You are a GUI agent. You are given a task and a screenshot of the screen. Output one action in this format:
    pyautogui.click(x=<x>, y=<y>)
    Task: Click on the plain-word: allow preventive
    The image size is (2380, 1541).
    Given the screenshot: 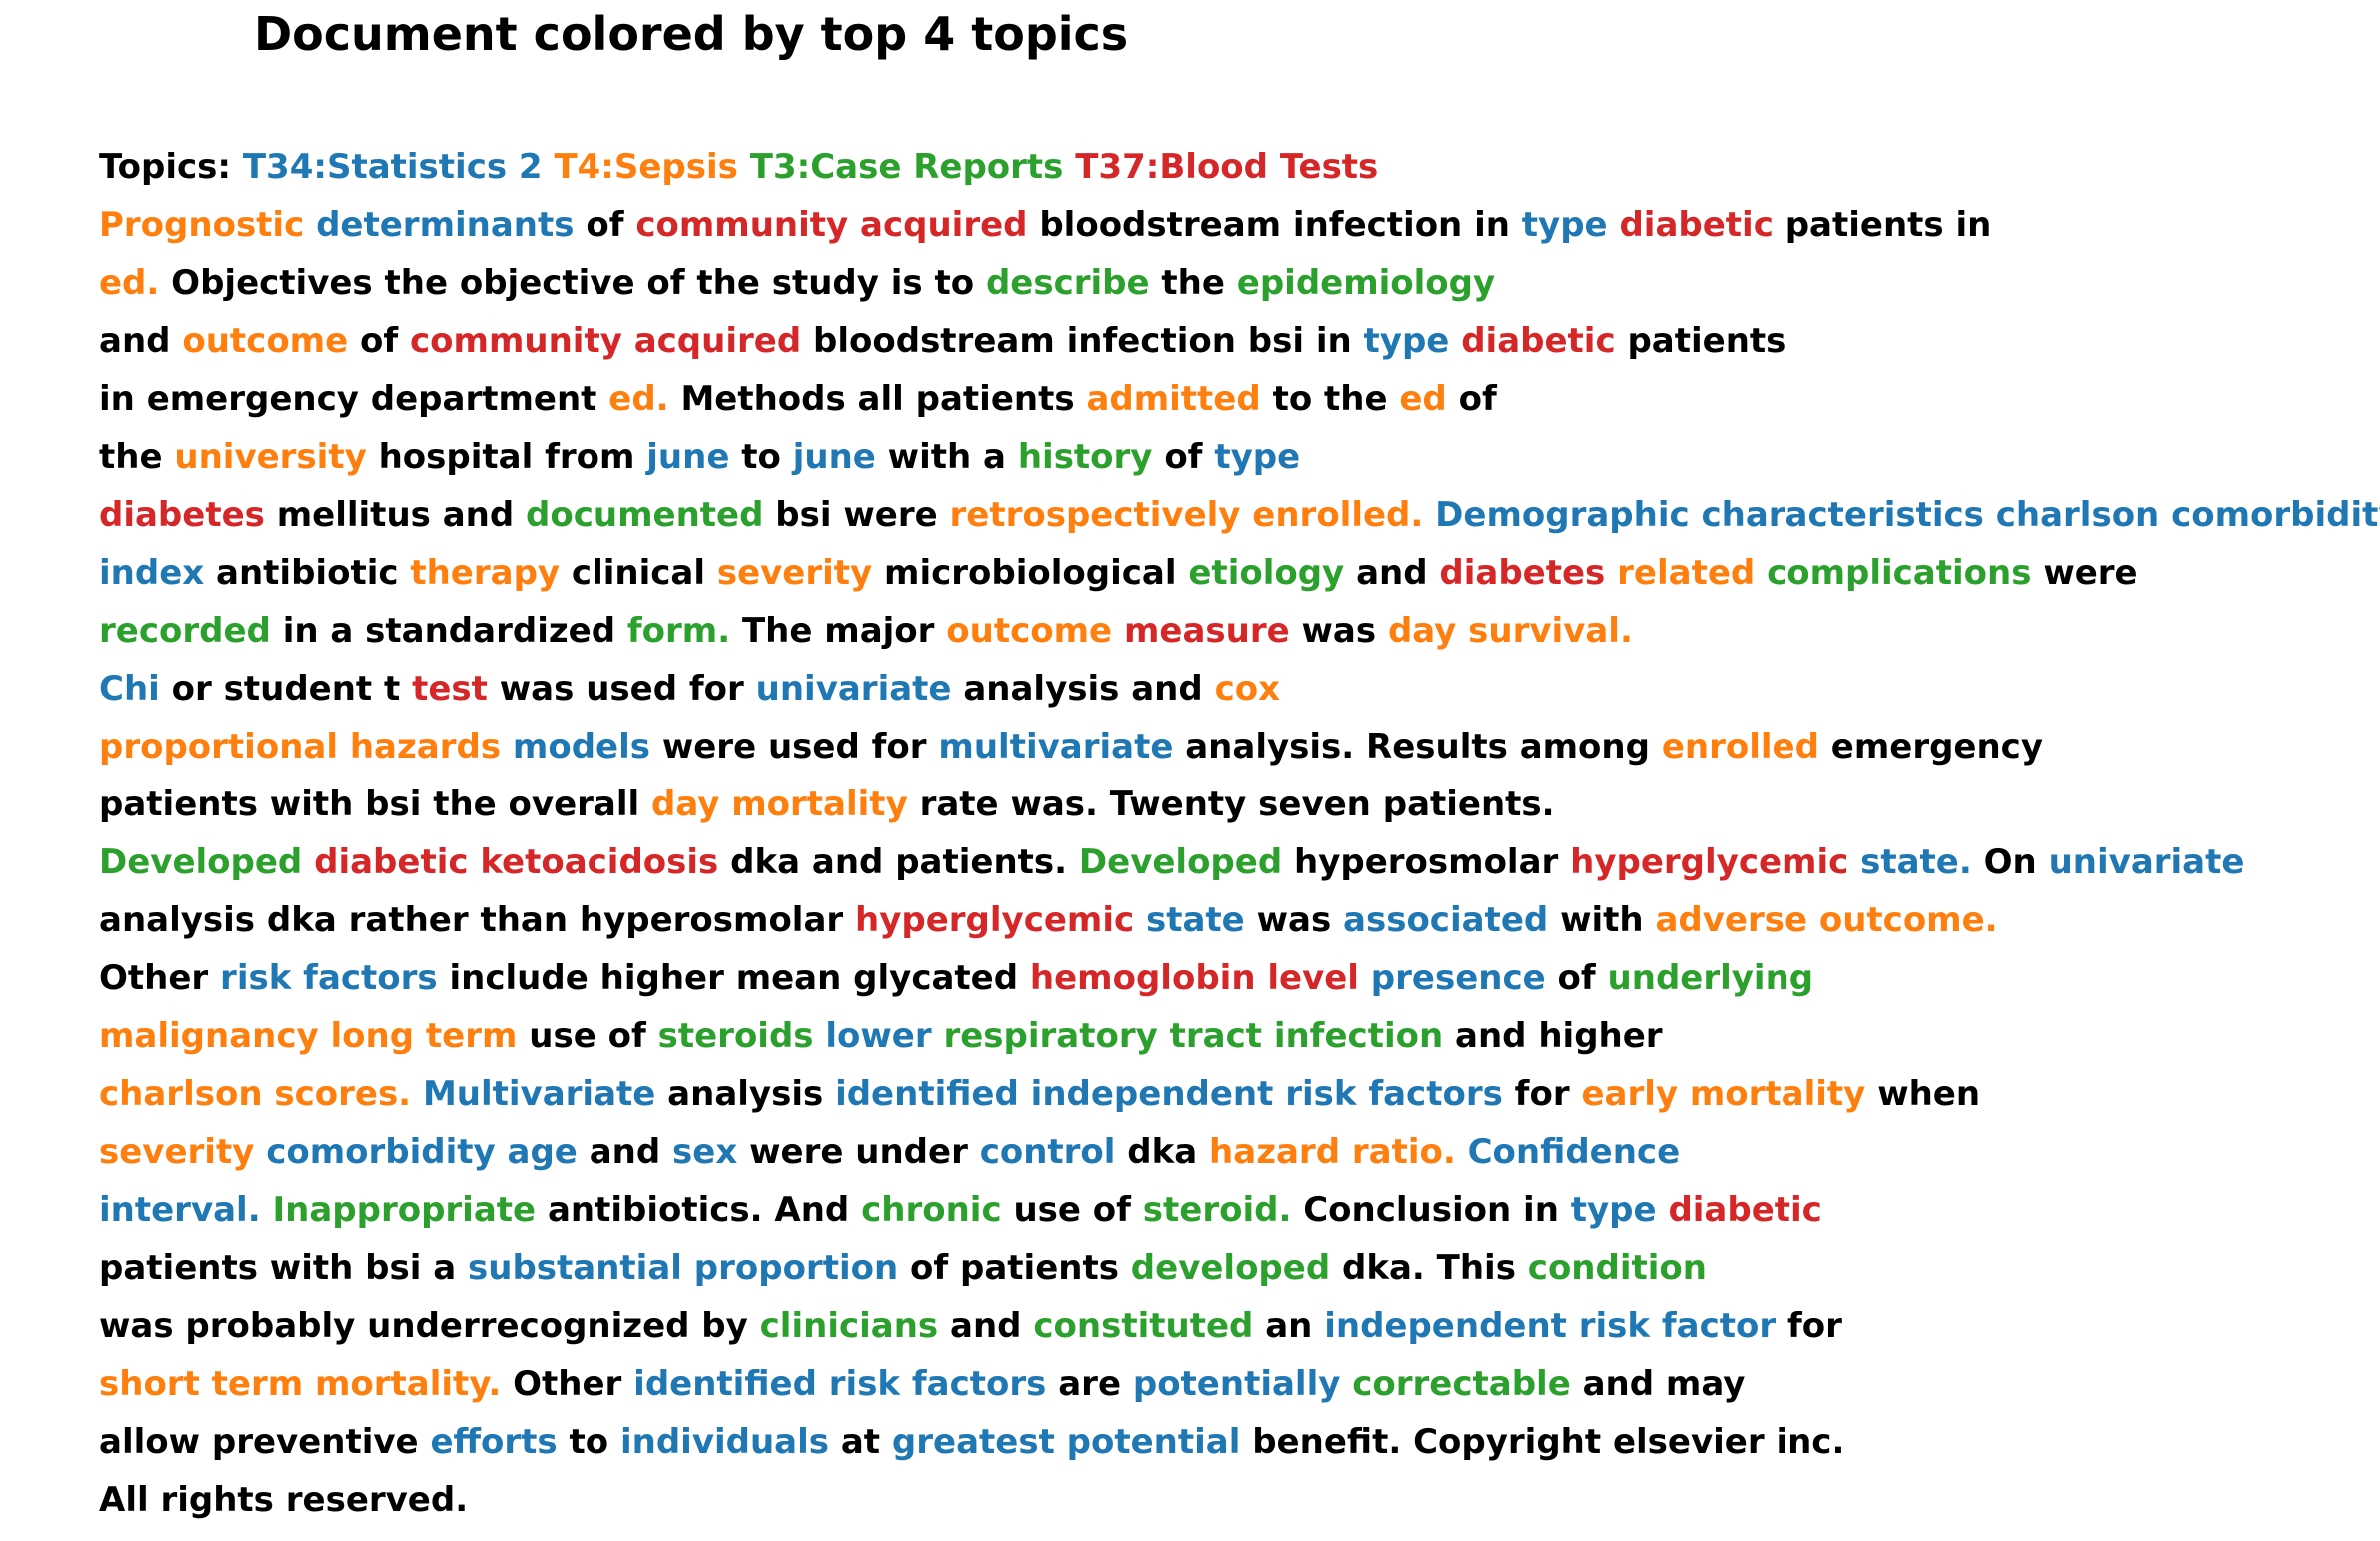 What is the action you would take?
    pyautogui.click(x=259, y=1442)
    